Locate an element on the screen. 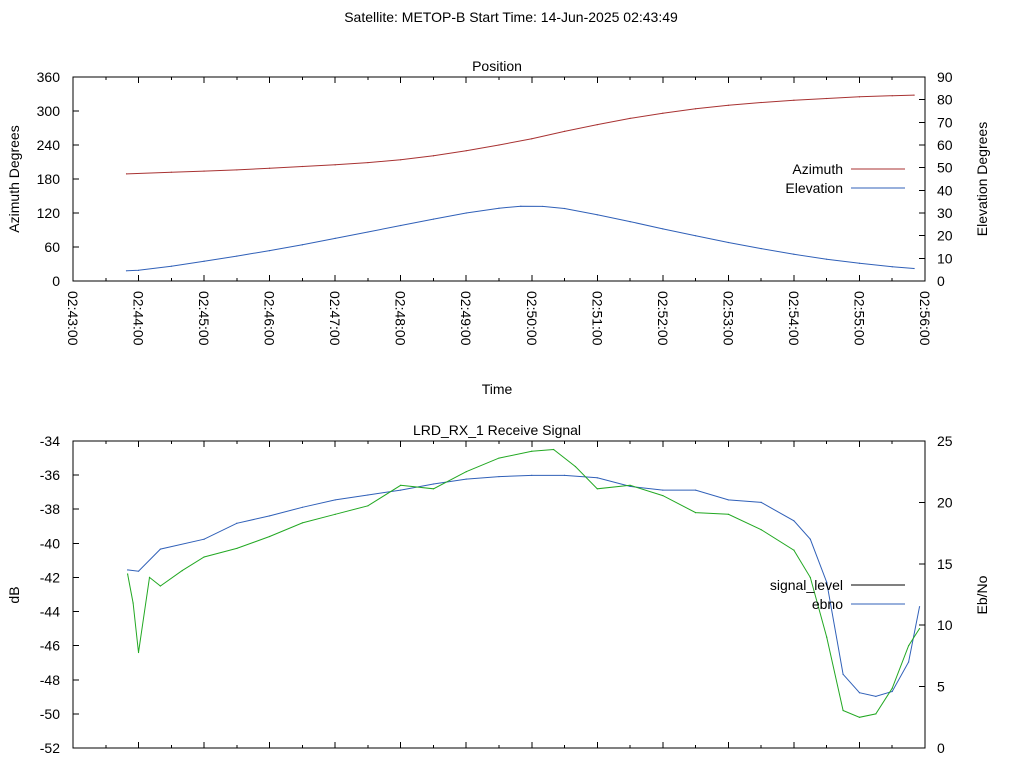  ebno-axis-label: Eb/No is located at coordinates (982, 594).